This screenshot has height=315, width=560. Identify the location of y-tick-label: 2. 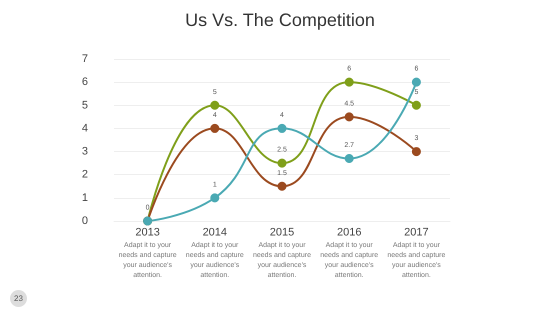
(85, 174).